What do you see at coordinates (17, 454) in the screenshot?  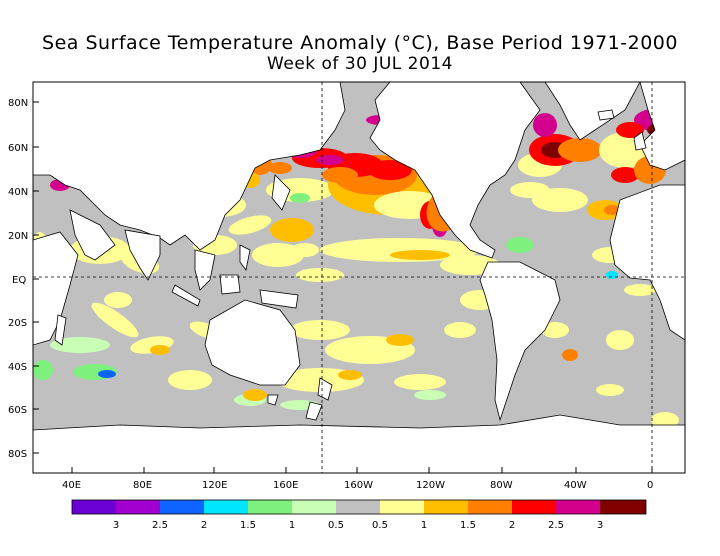 I see `lat-label-80s: 80S` at bounding box center [17, 454].